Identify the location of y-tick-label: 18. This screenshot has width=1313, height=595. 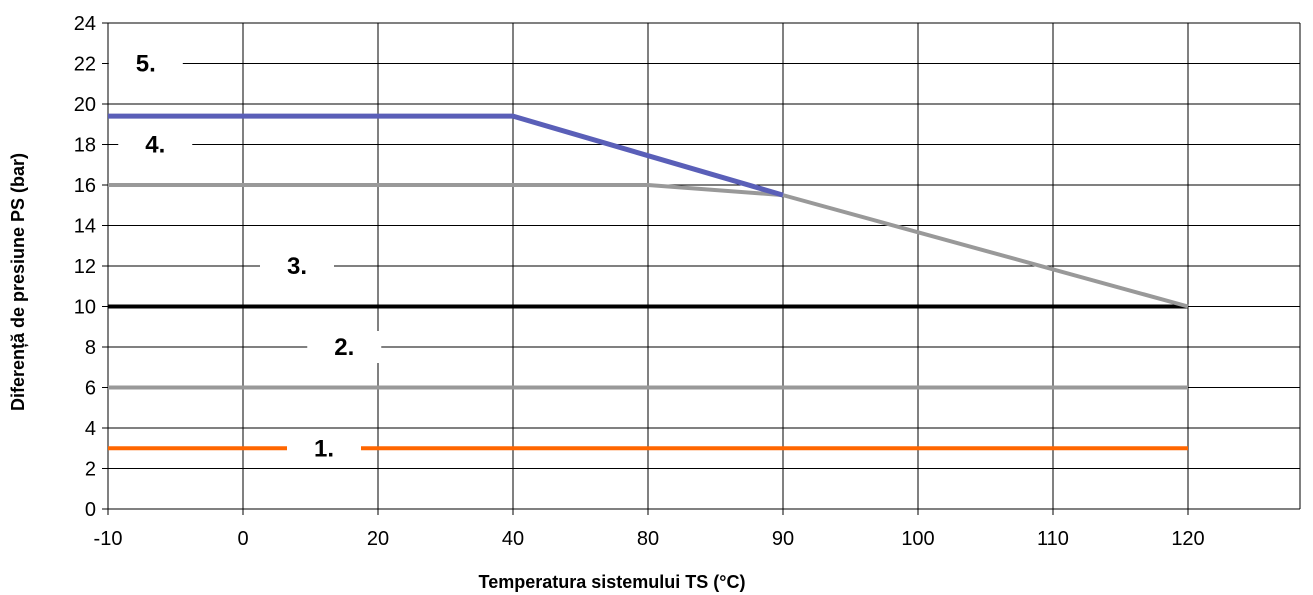
(85, 146).